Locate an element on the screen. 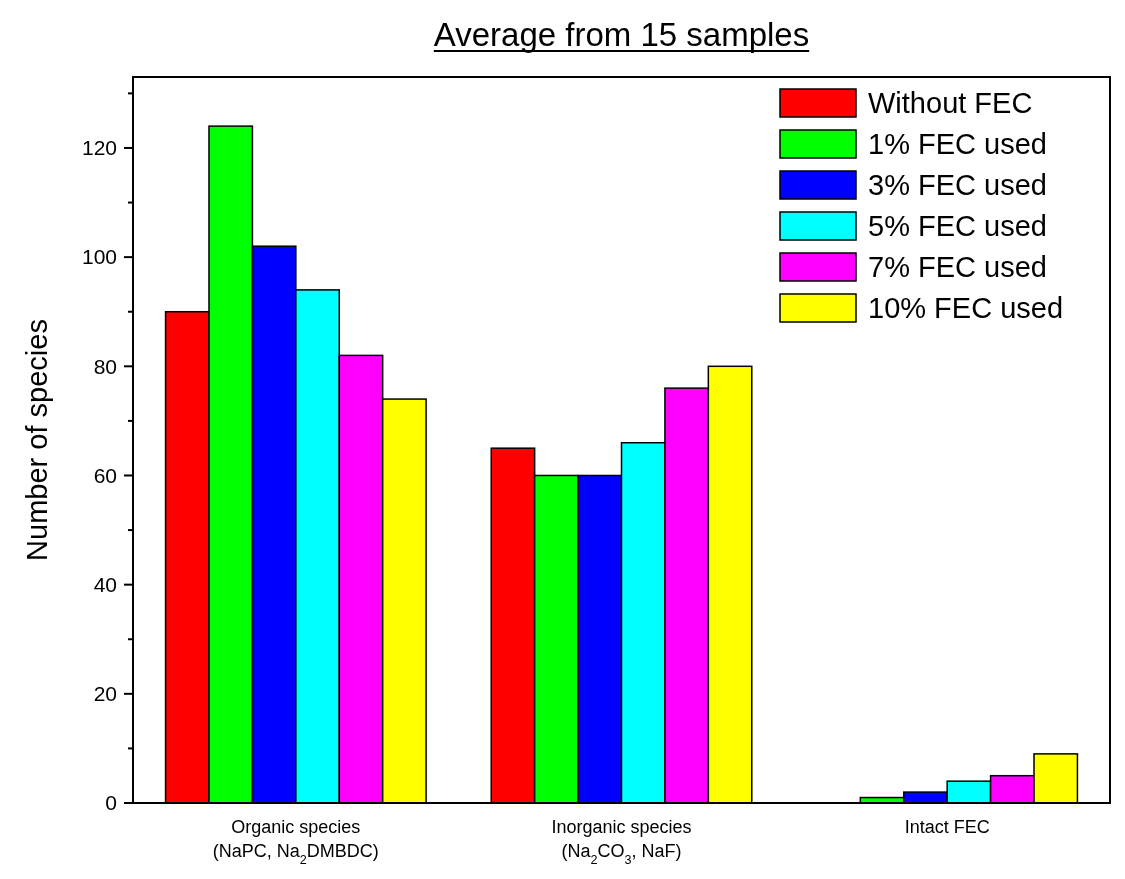 The height and width of the screenshot is (879, 1125). y-axis-title: Number of species is located at coordinates (37, 440).